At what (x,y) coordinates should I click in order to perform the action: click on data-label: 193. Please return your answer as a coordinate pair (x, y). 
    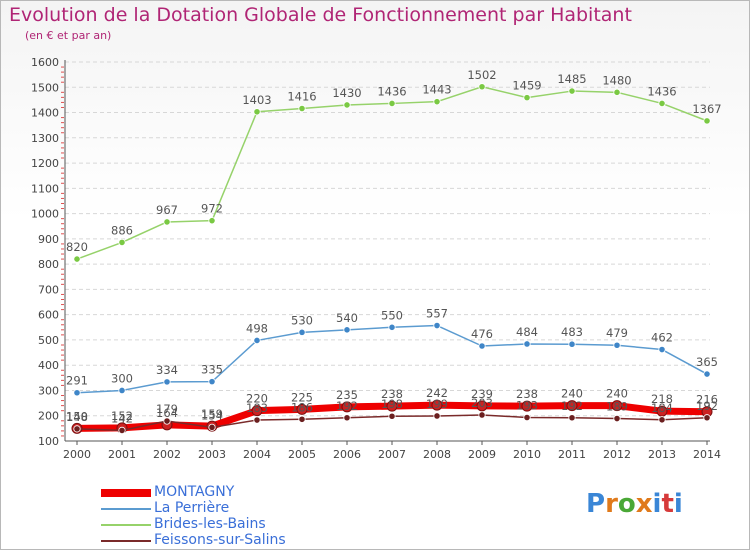
    Looking at the image, I should click on (527, 406).